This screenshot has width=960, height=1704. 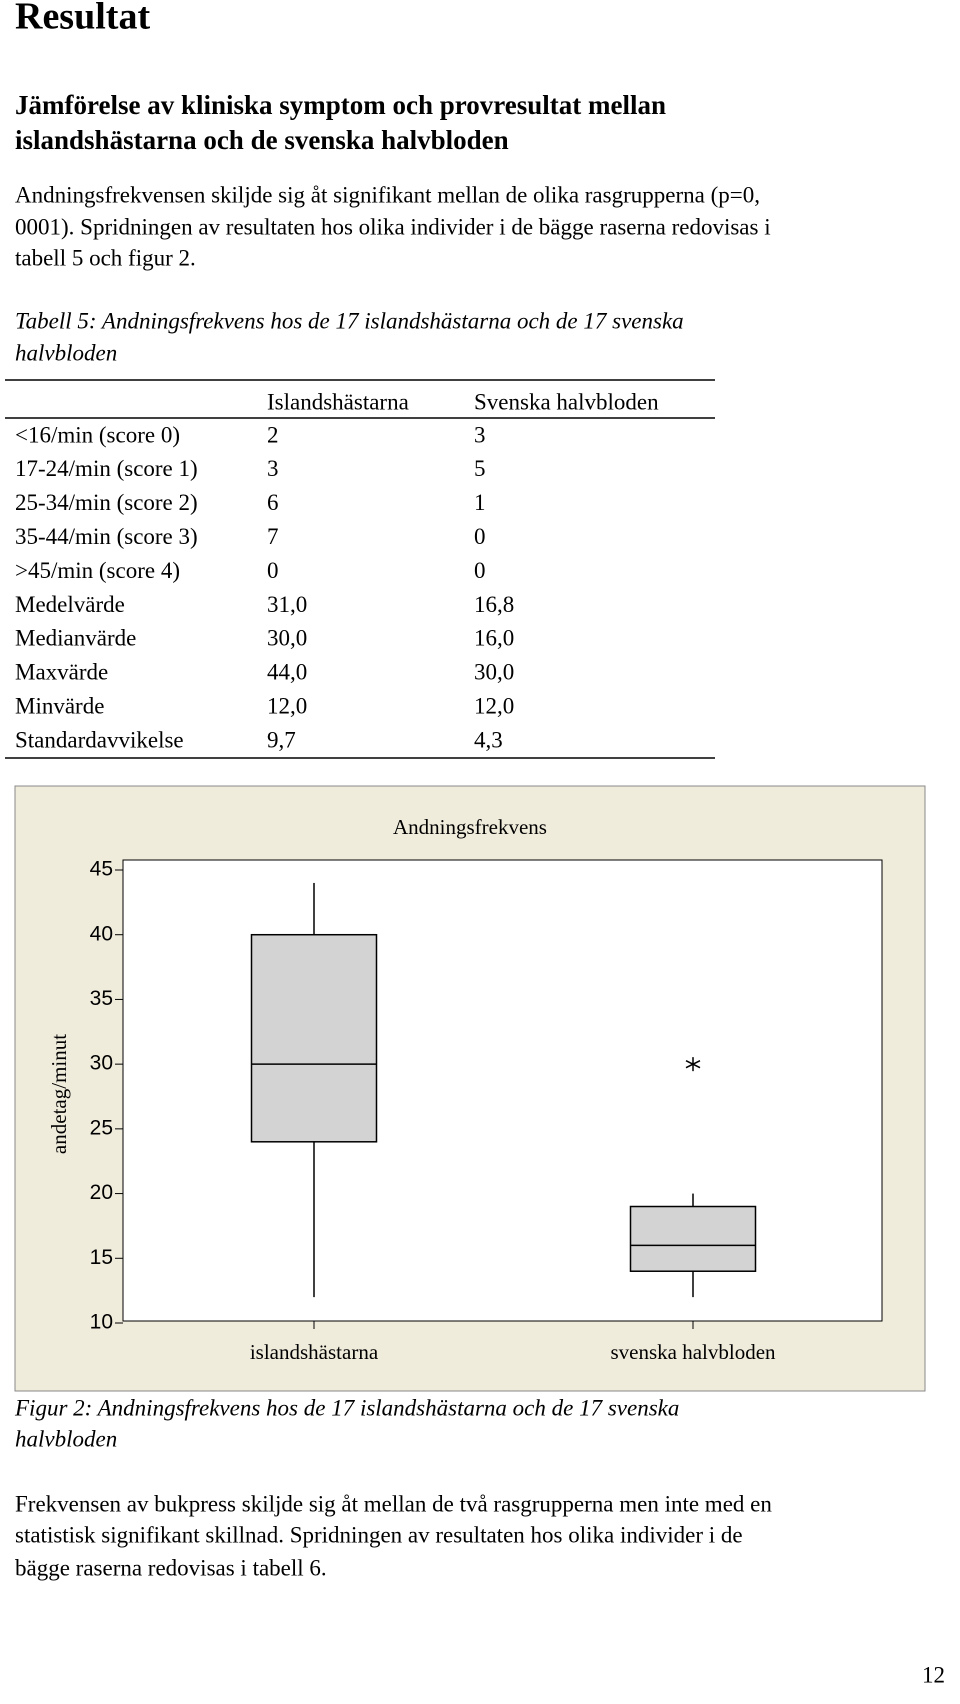 I want to click on row-label: Medianvärde, so click(x=75, y=638).